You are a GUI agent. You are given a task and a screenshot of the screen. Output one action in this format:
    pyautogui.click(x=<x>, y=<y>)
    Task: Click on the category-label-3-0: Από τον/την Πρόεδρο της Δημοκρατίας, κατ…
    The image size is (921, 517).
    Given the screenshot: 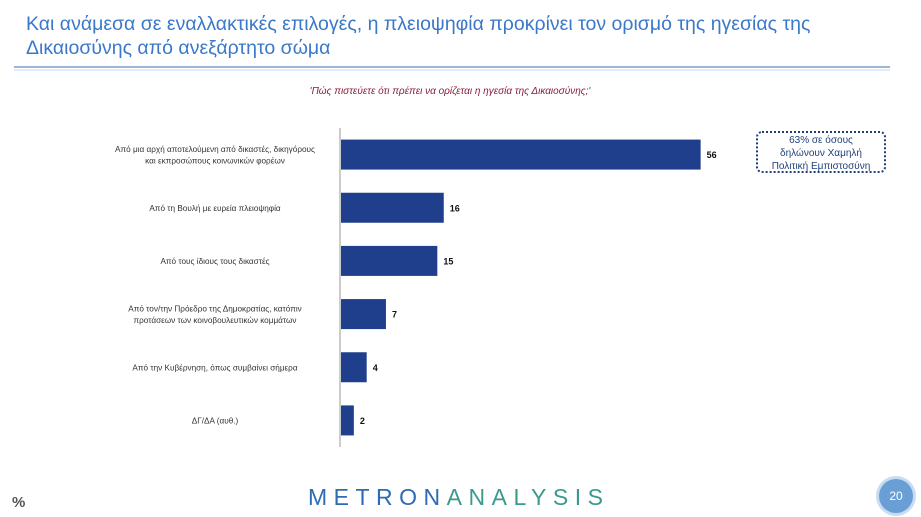 What is the action you would take?
    pyautogui.click(x=215, y=308)
    